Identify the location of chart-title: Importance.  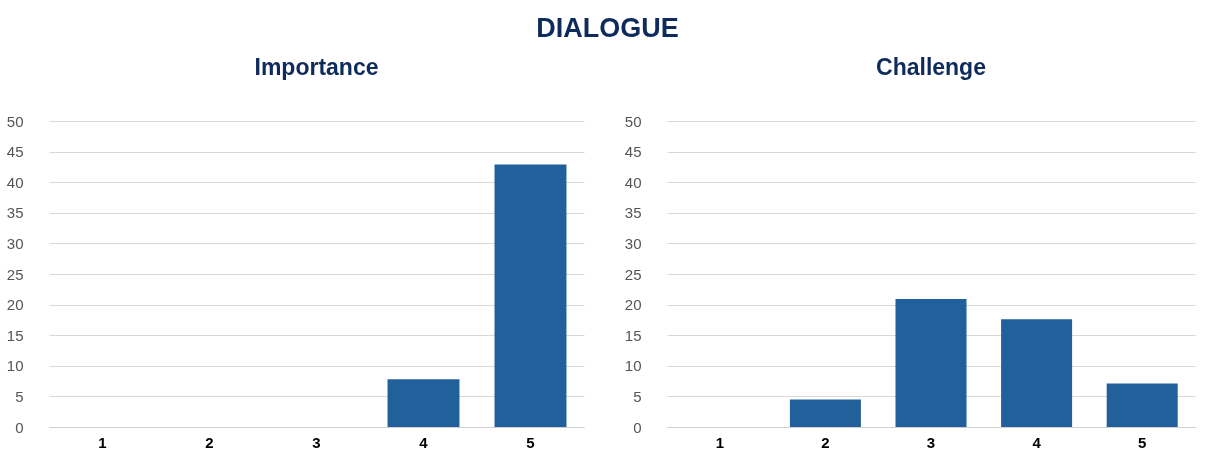
(316, 67).